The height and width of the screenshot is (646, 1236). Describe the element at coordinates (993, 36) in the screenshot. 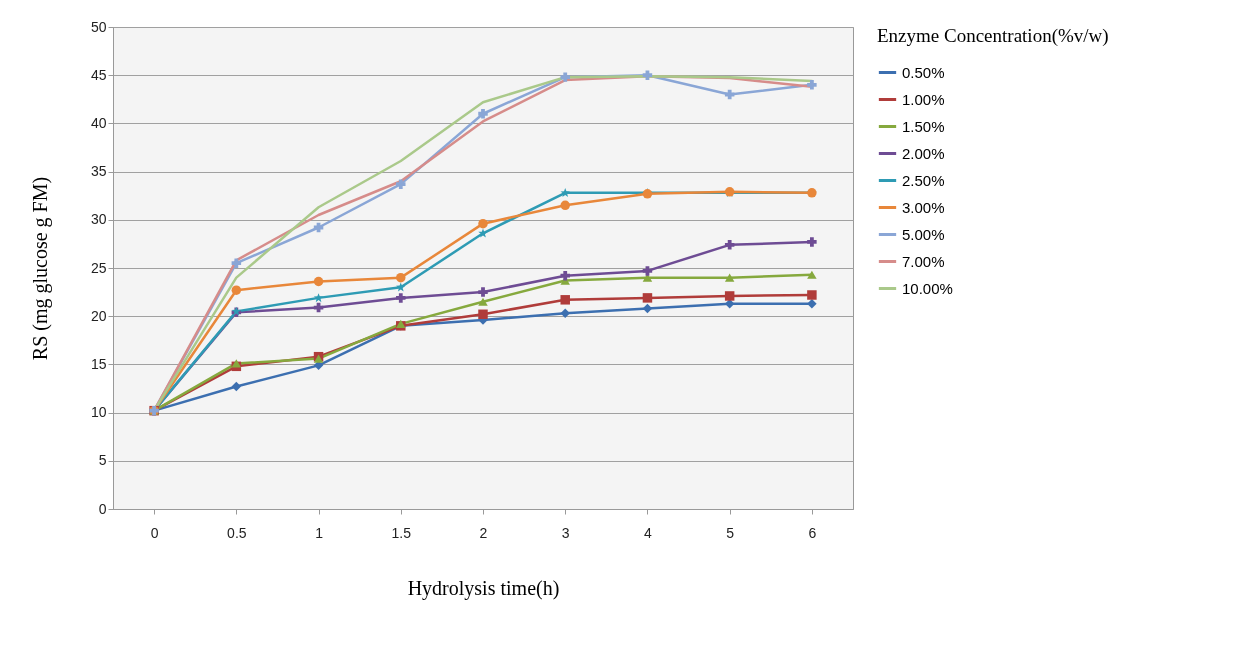

I see `legend-title: Enzyme Concentration(%v/w)` at that location.